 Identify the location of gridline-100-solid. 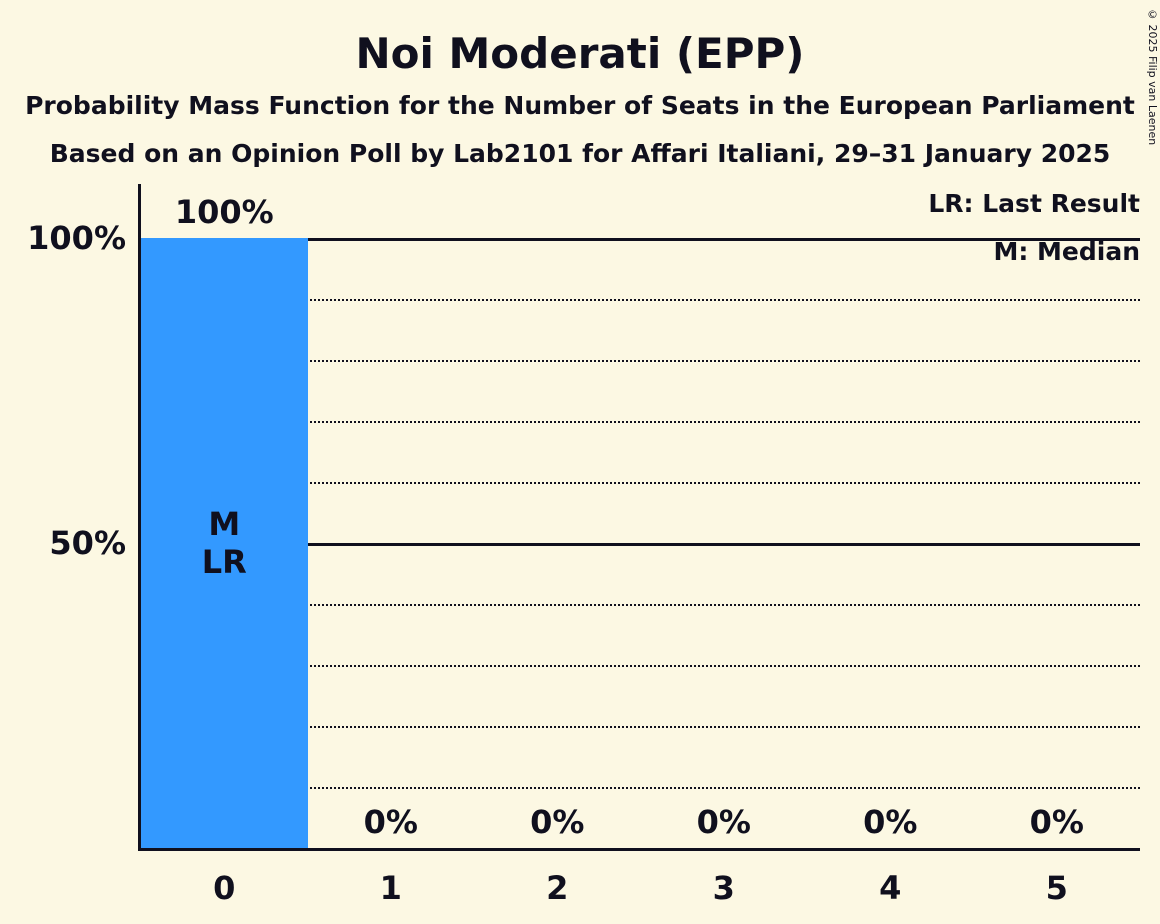
(640, 239).